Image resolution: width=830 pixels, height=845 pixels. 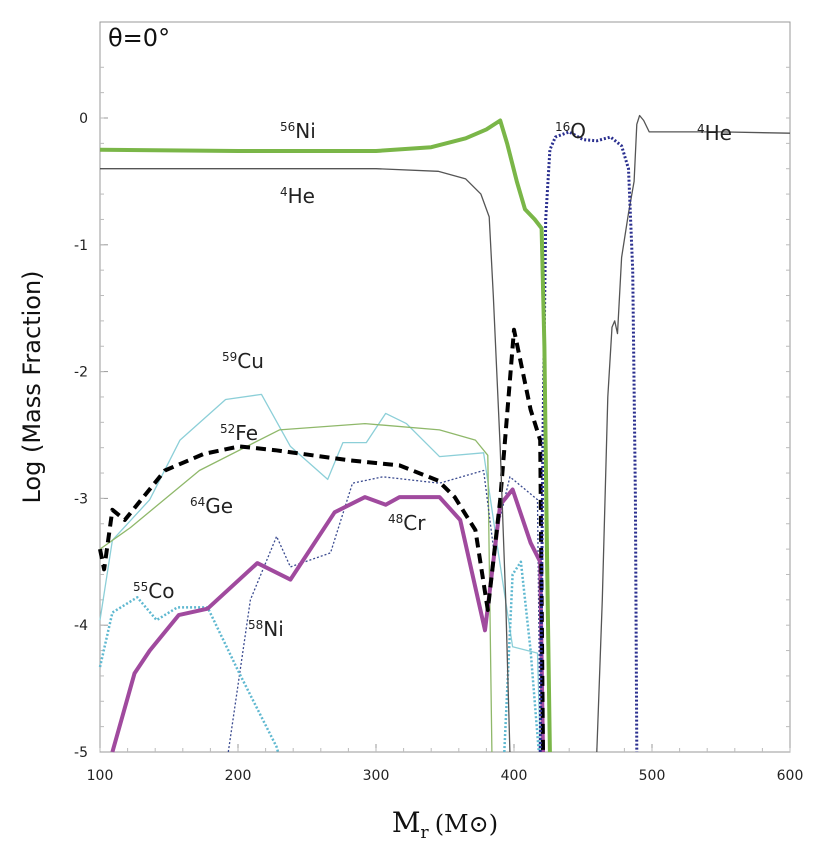 I want to click on series-line-58Ni, so click(x=384, y=611).